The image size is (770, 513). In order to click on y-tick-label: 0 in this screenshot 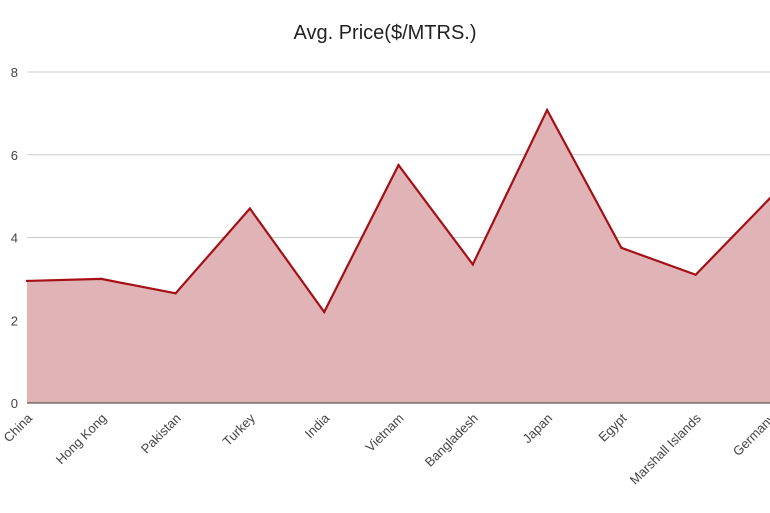, I will do `click(14, 403)`.